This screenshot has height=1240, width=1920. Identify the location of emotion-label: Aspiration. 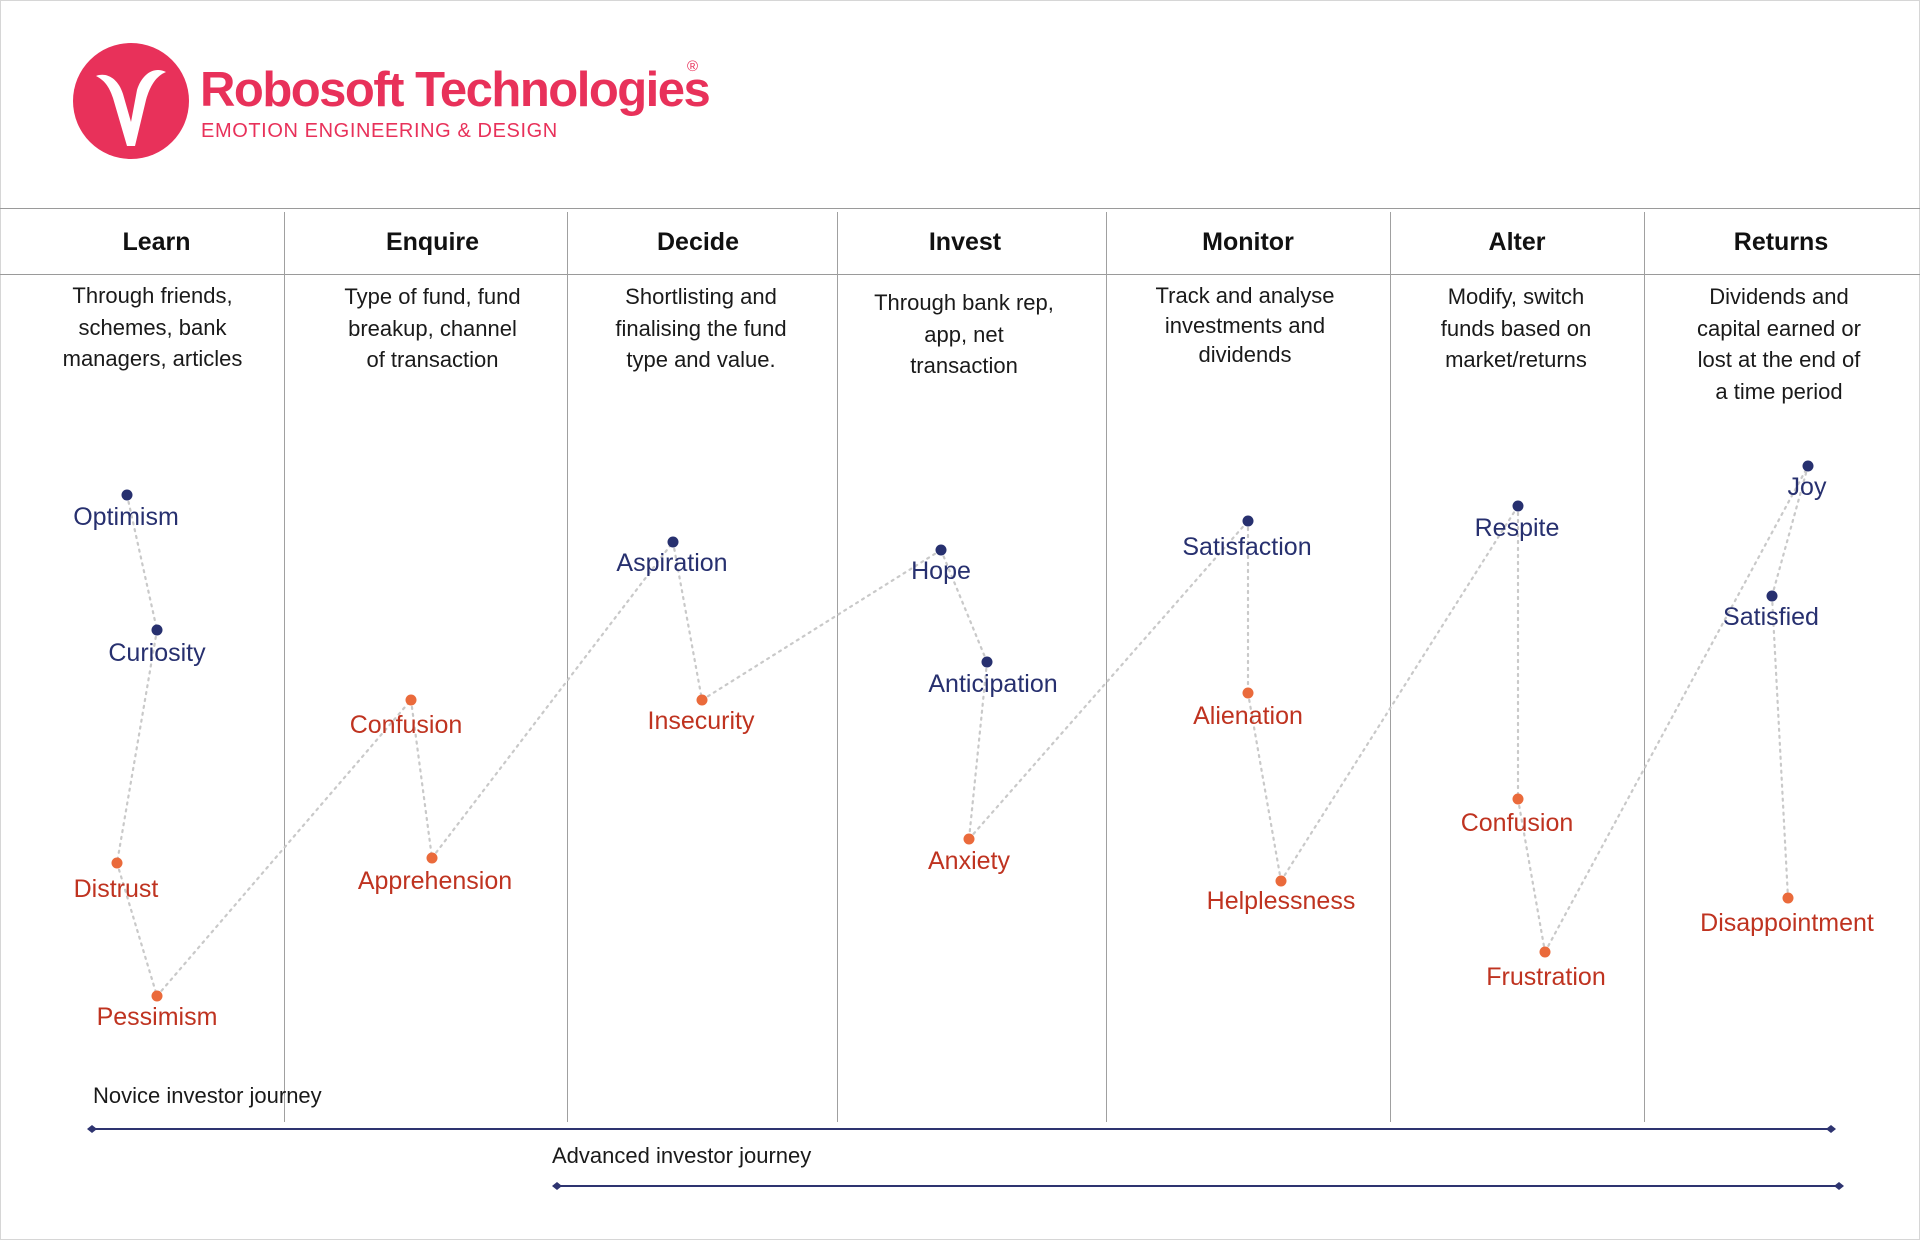
(671, 563).